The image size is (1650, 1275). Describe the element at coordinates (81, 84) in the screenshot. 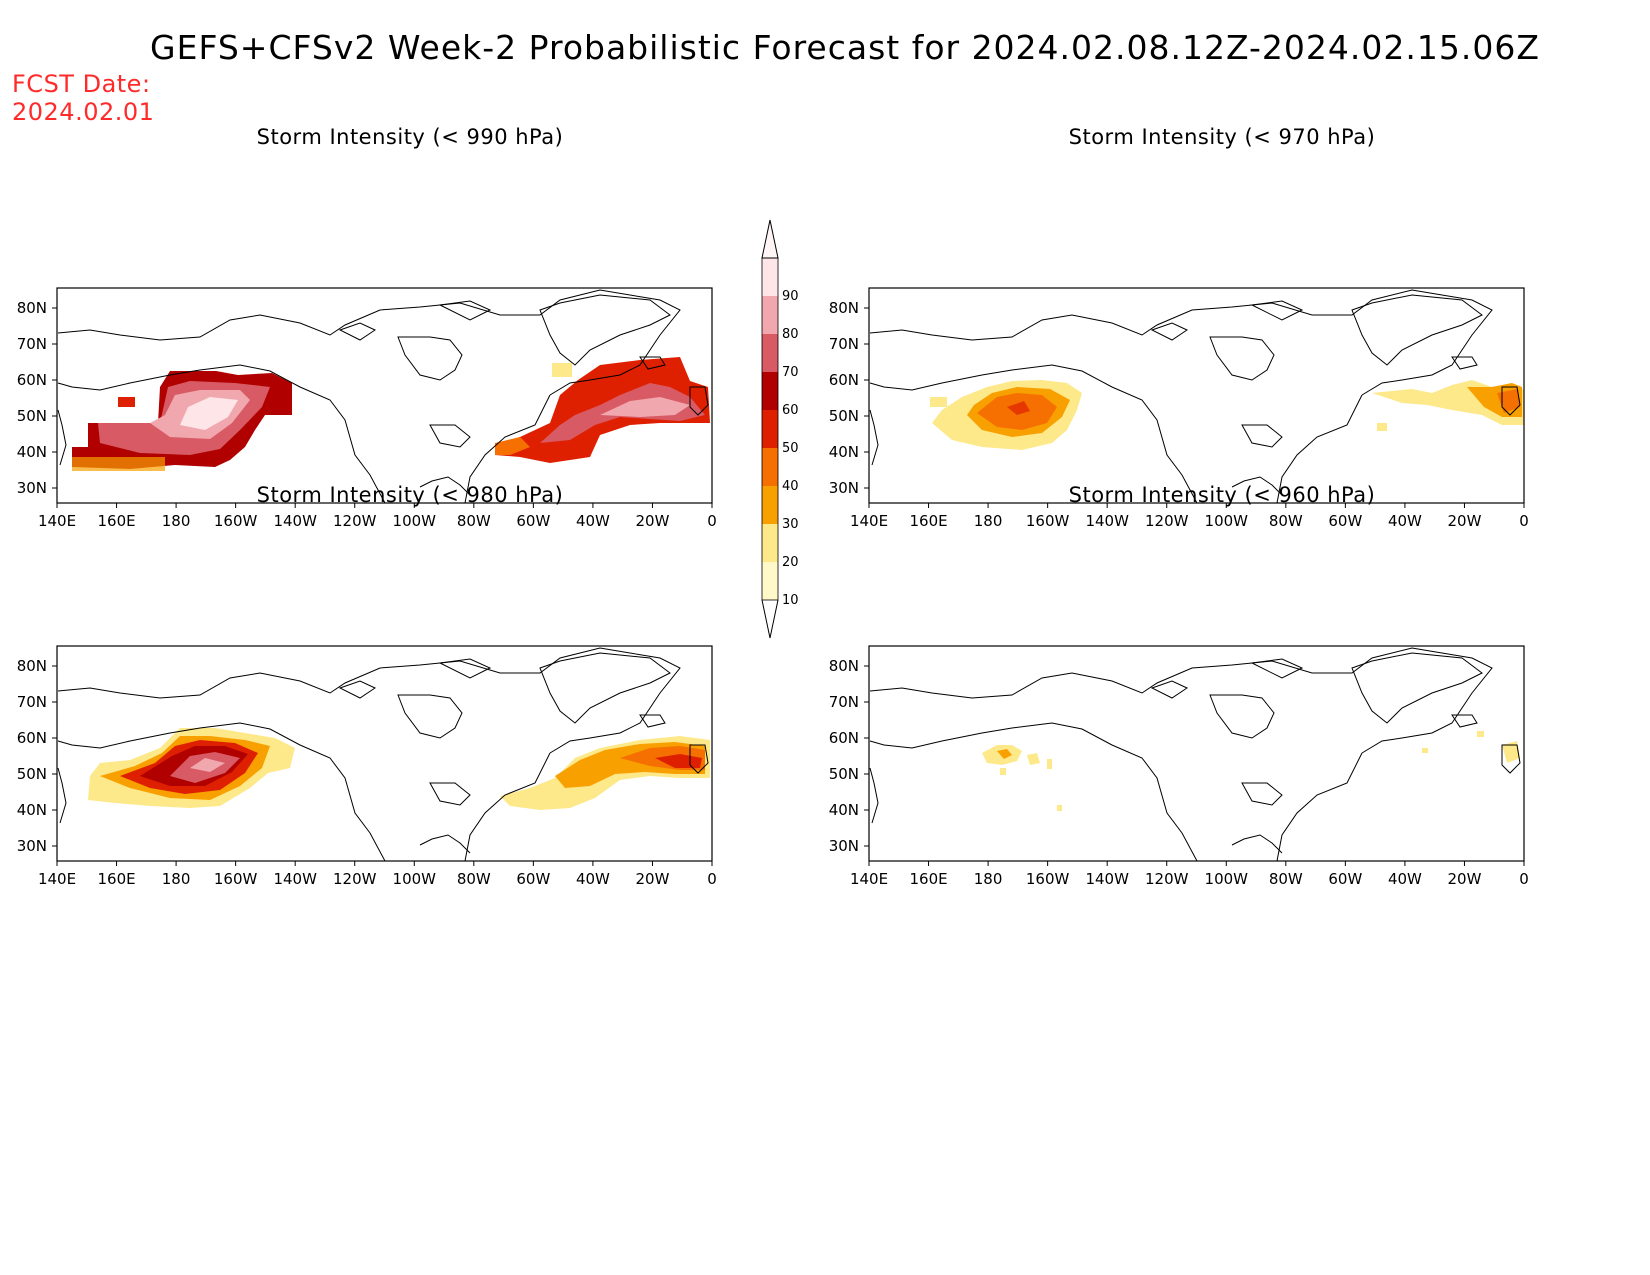

I see `forecast-date-label: FCST Date:` at that location.